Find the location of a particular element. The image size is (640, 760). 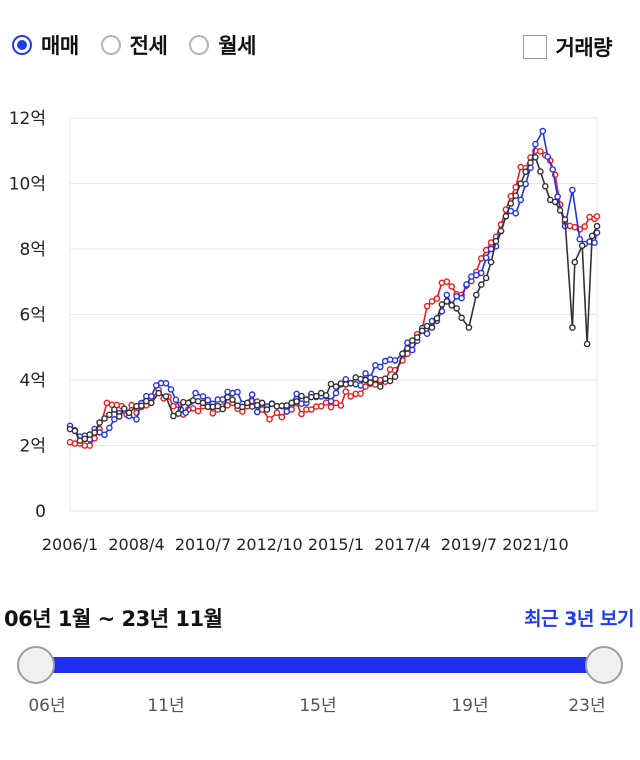

volume-checkbox: 거래량 is located at coordinates (567, 47).